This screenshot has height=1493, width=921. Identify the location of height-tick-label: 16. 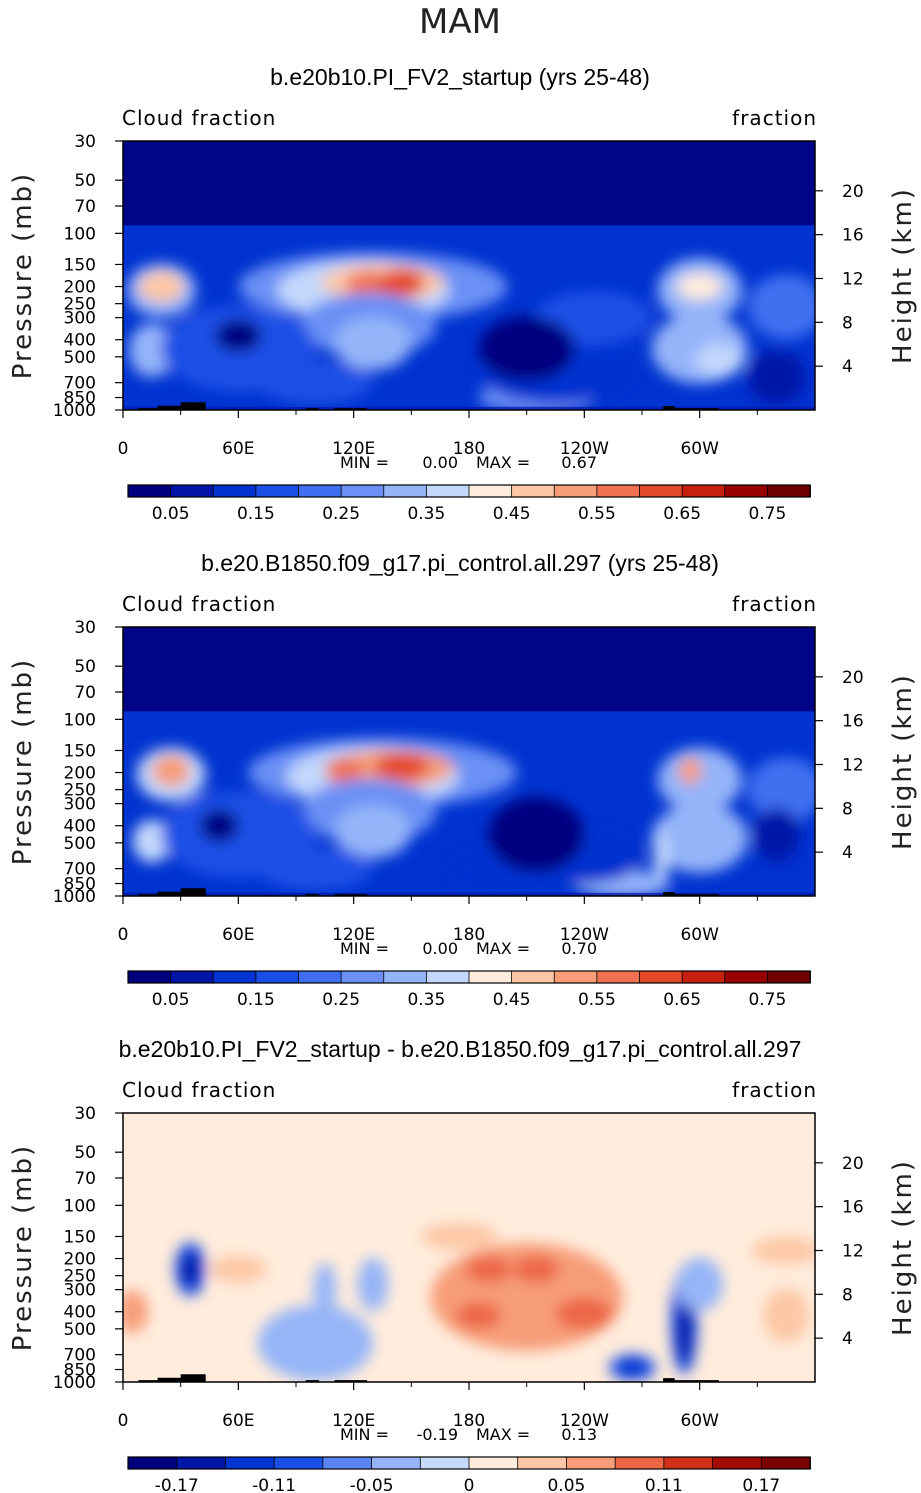
(853, 236).